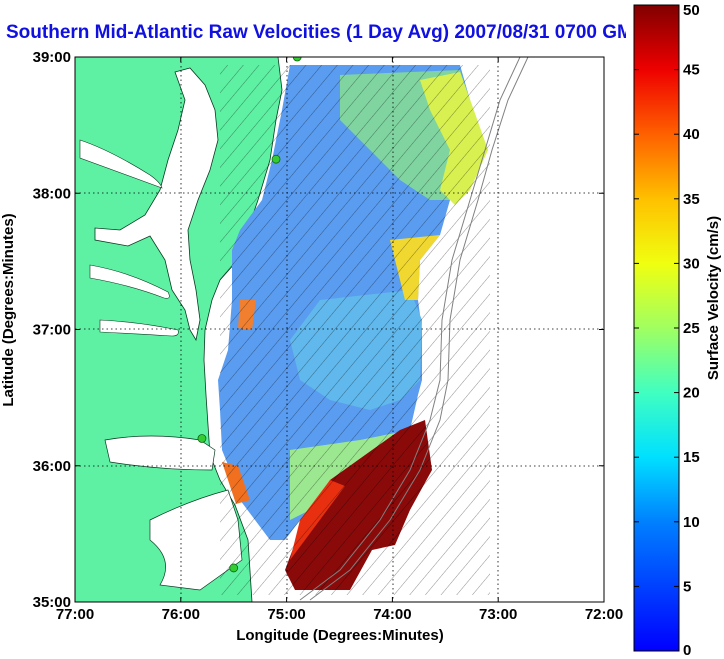 This screenshot has width=724, height=659. I want to click on colorbar-tick-label: 40, so click(691, 134).